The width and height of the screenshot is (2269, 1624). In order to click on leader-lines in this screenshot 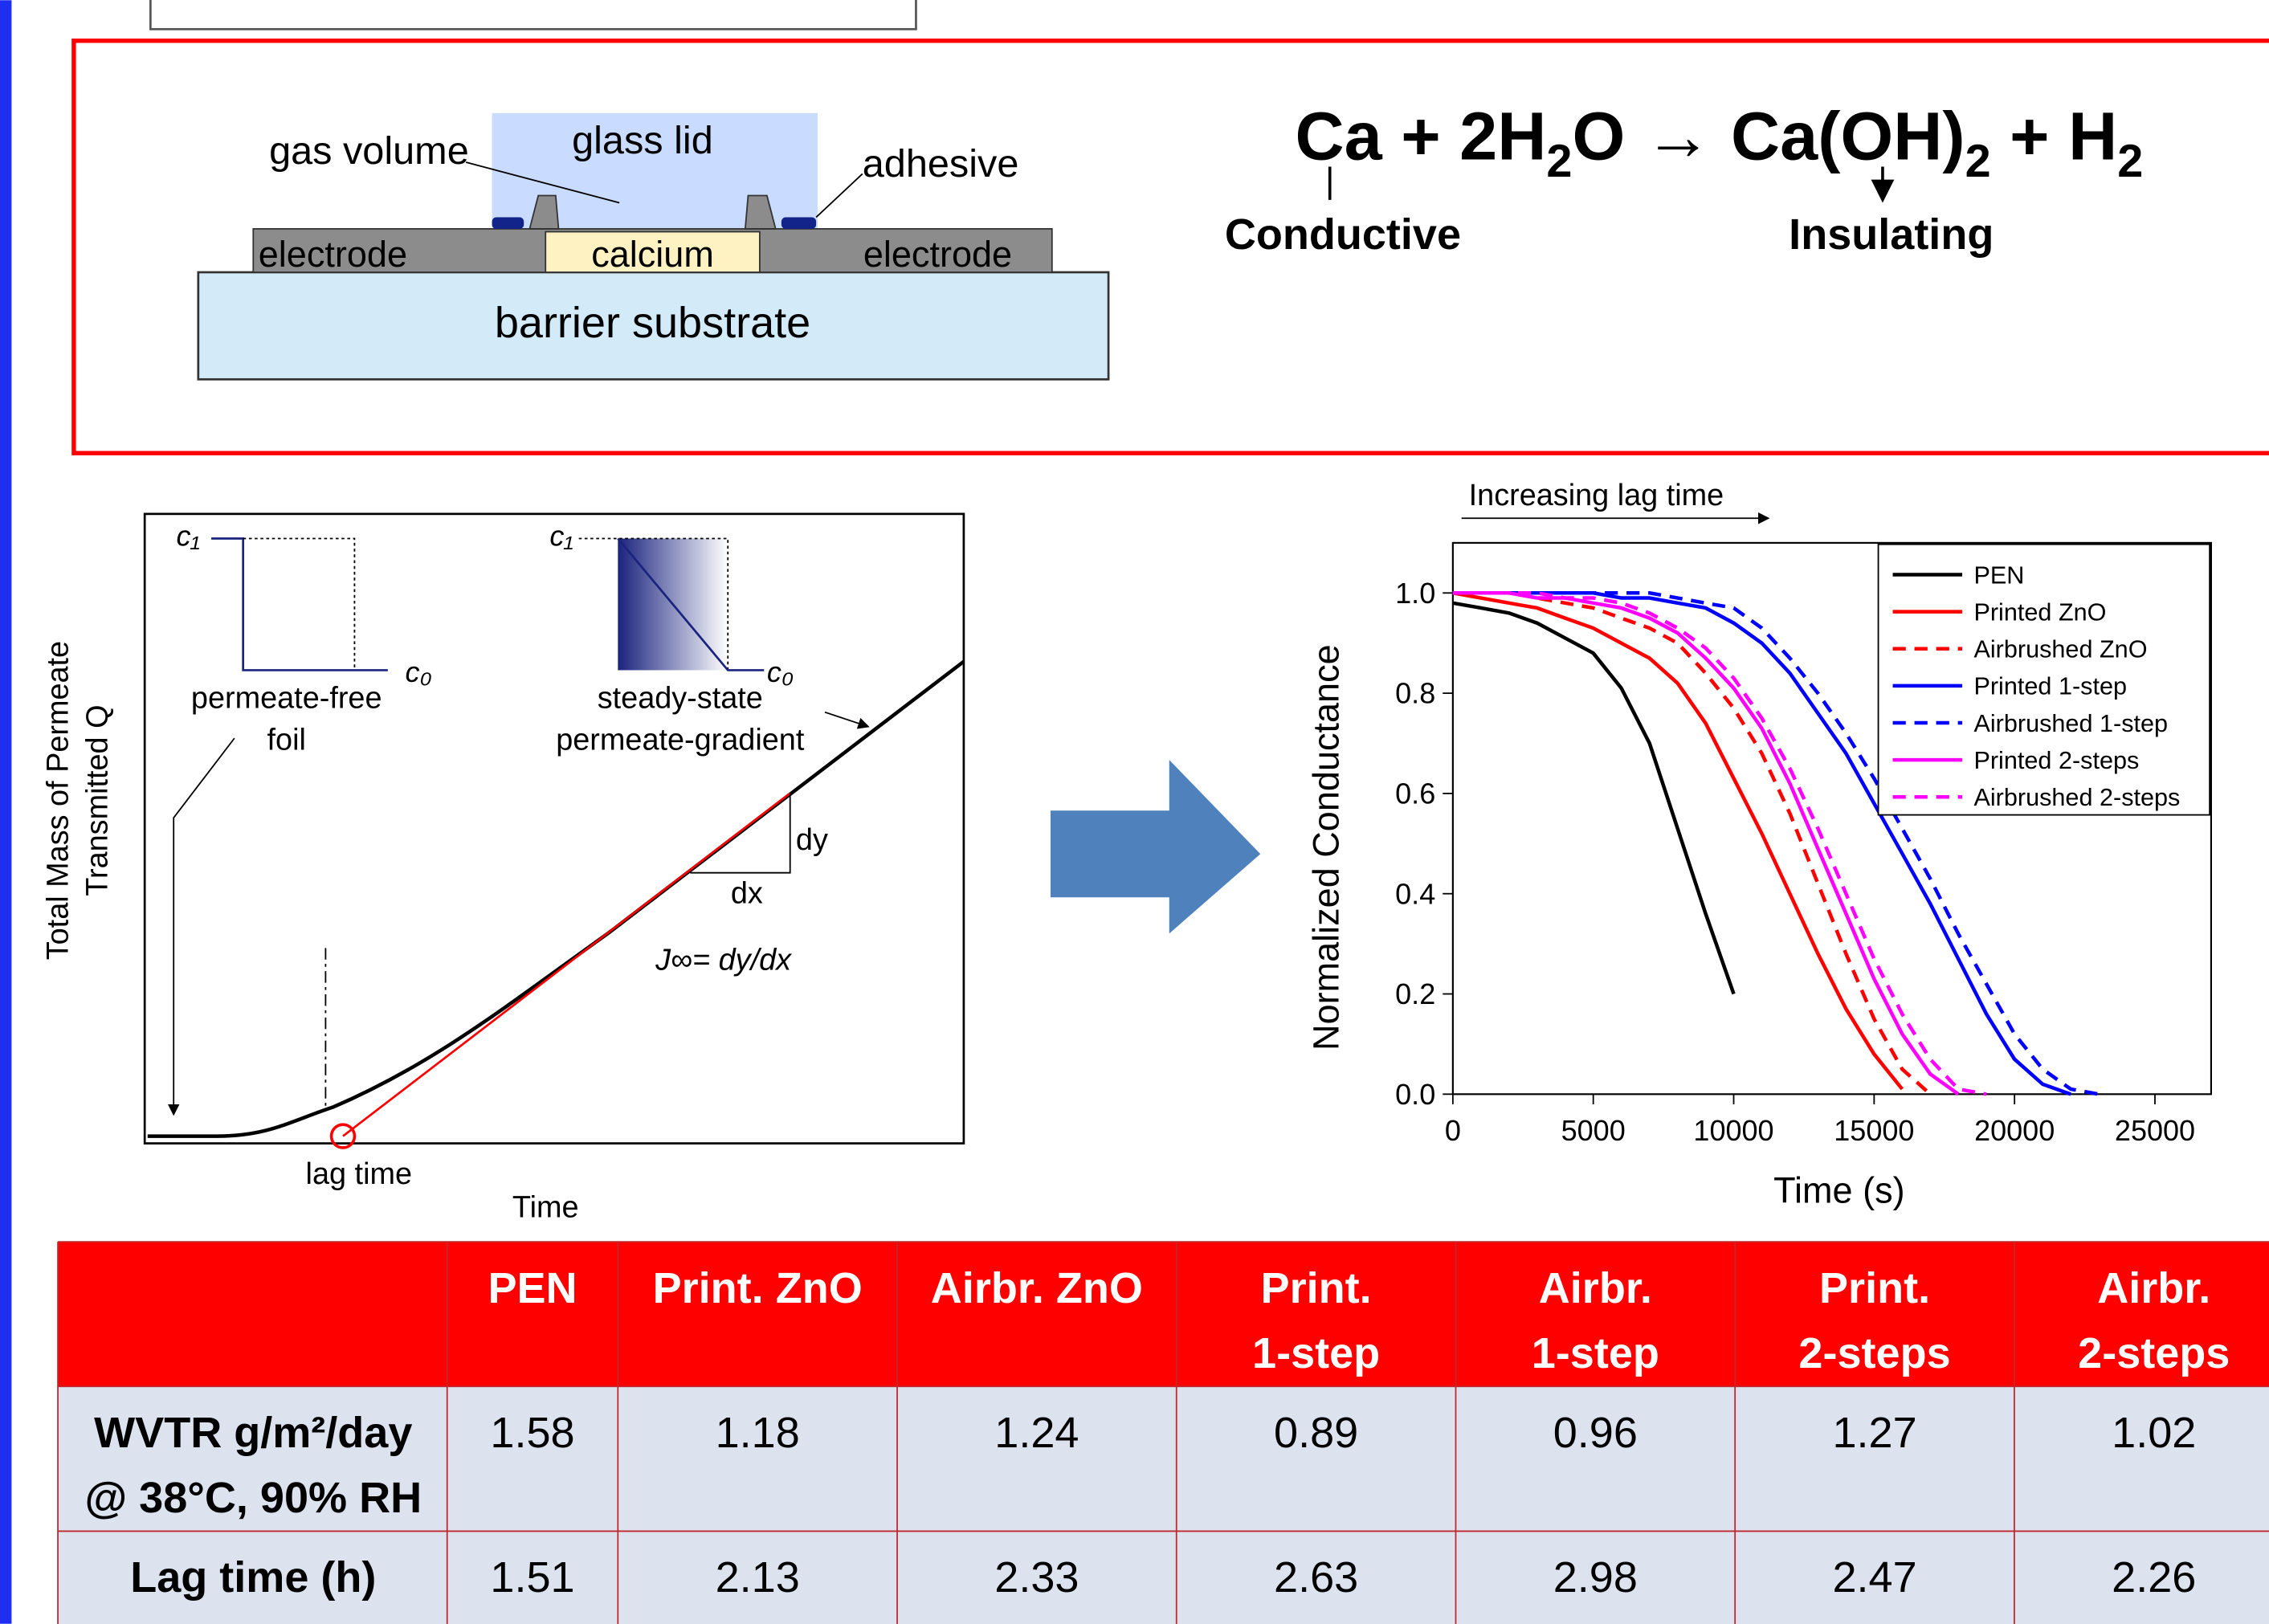, I will do `click(664, 189)`.